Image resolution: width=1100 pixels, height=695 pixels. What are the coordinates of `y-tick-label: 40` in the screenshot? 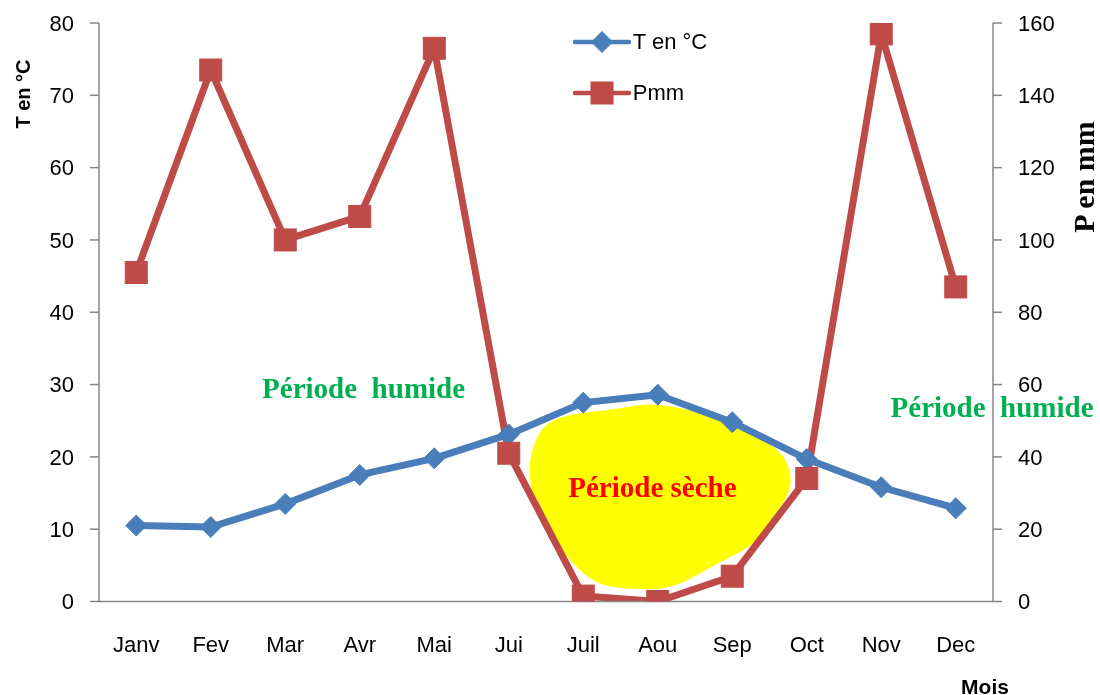 It's located at (61, 313).